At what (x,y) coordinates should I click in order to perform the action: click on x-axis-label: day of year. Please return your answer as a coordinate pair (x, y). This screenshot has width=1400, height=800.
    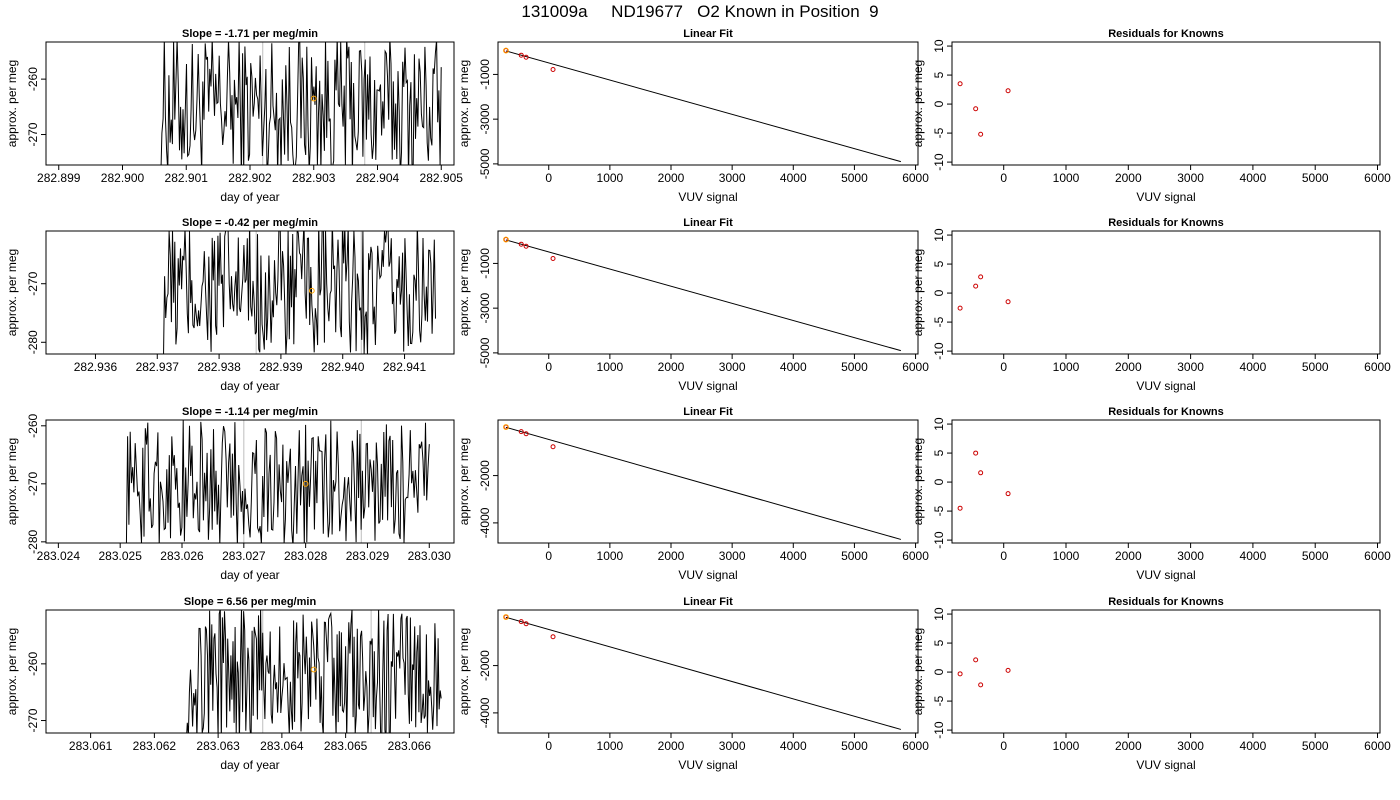
    Looking at the image, I should click on (249, 575).